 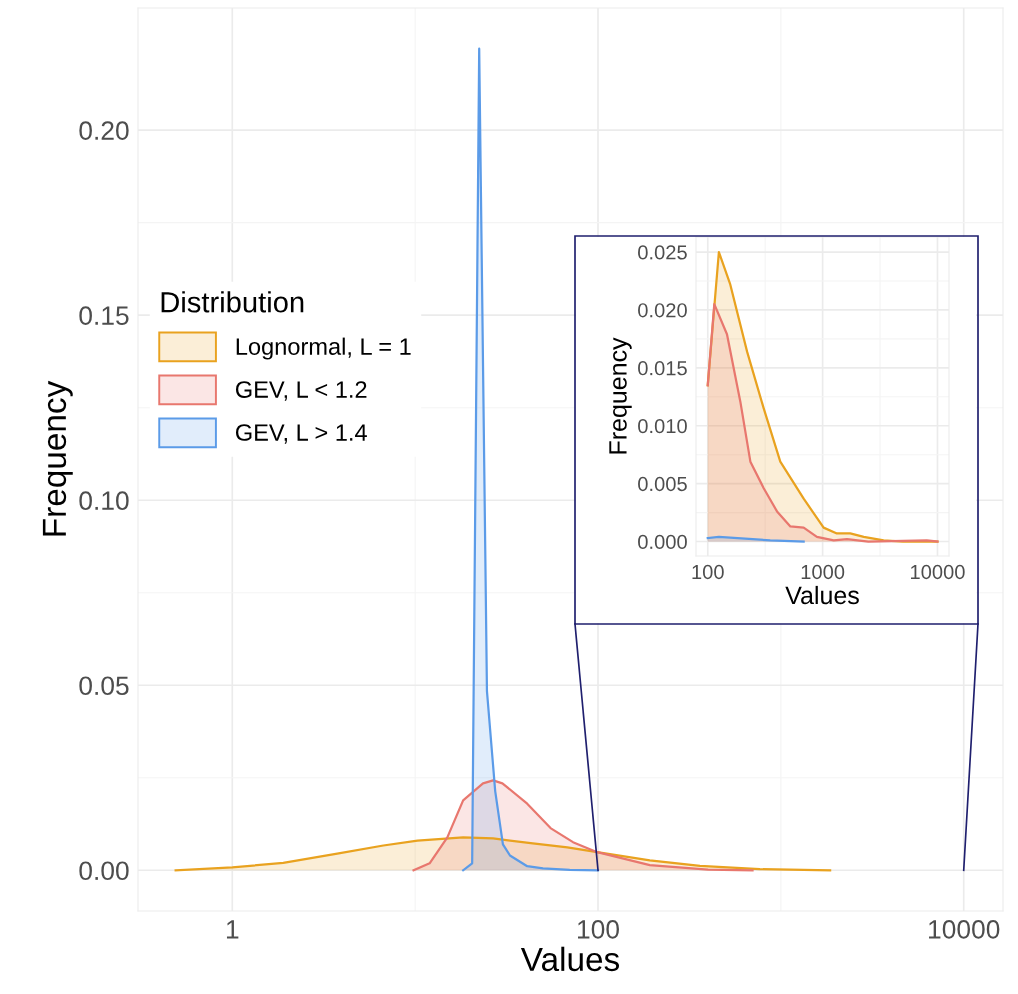 I want to click on y-tick-label: 0.010, so click(x=662, y=426).